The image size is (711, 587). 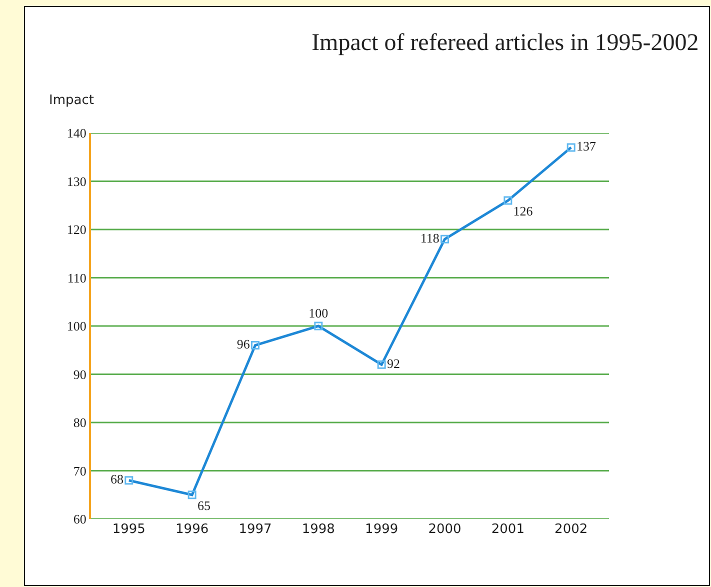 I want to click on data-label: 137, so click(x=586, y=146).